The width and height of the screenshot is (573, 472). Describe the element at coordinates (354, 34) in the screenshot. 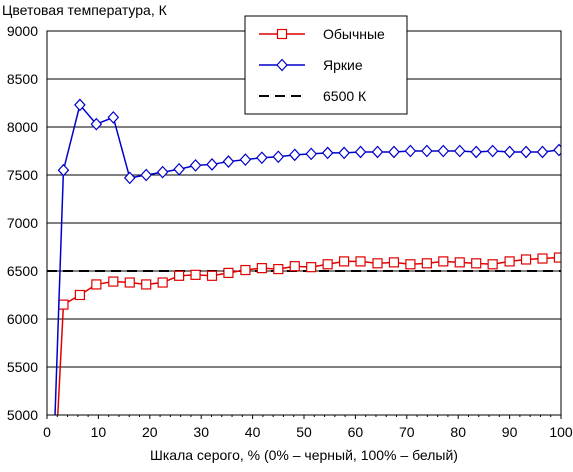

I see `legend-label: Обычные` at that location.